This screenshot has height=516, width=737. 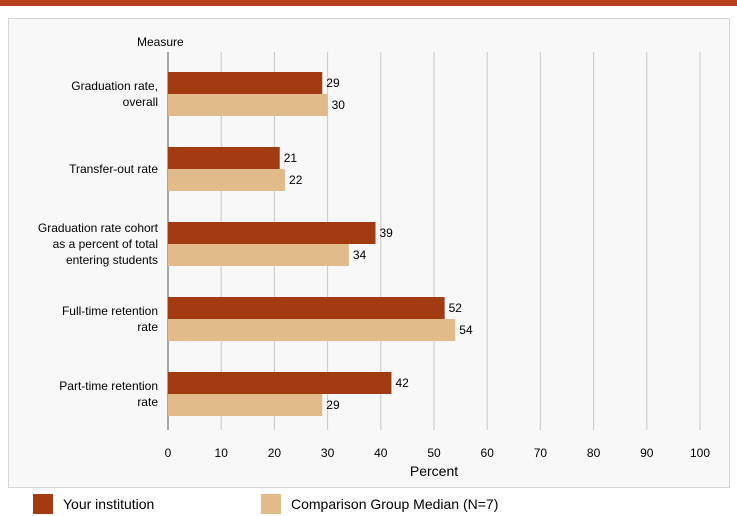 What do you see at coordinates (434, 471) in the screenshot?
I see `x-axis-title: Percent` at bounding box center [434, 471].